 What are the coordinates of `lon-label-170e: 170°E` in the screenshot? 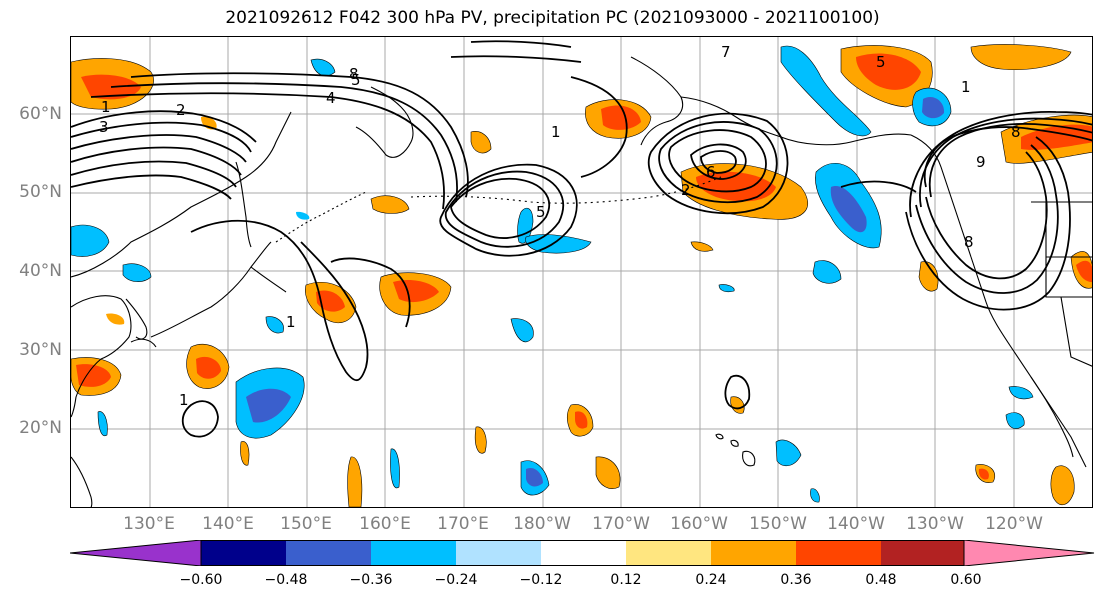 It's located at (463, 524).